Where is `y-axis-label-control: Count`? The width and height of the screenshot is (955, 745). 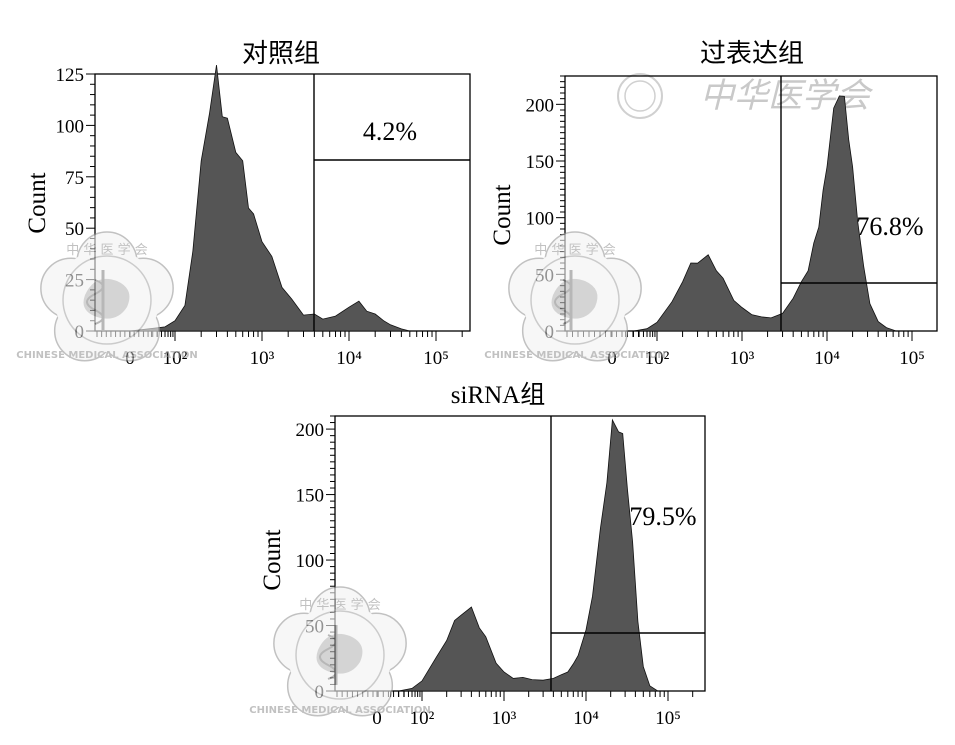 y-axis-label-control: Count is located at coordinates (37, 202).